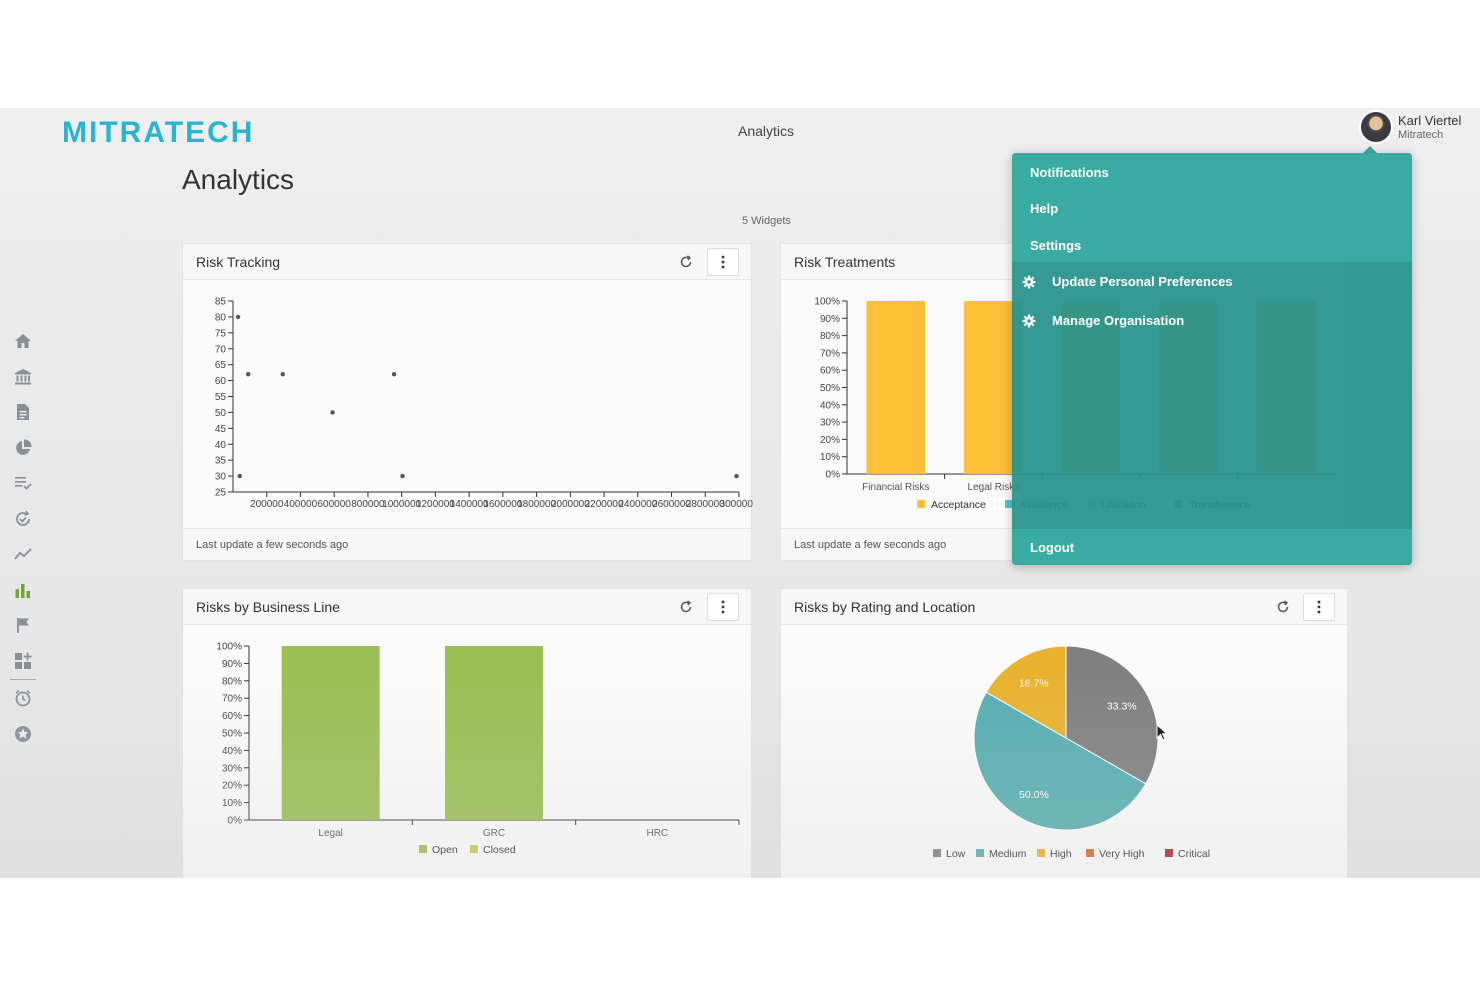 Image resolution: width=1480 pixels, height=987 pixels. Describe the element at coordinates (1212, 547) in the screenshot. I see `menu-item-logout: Logout` at that location.